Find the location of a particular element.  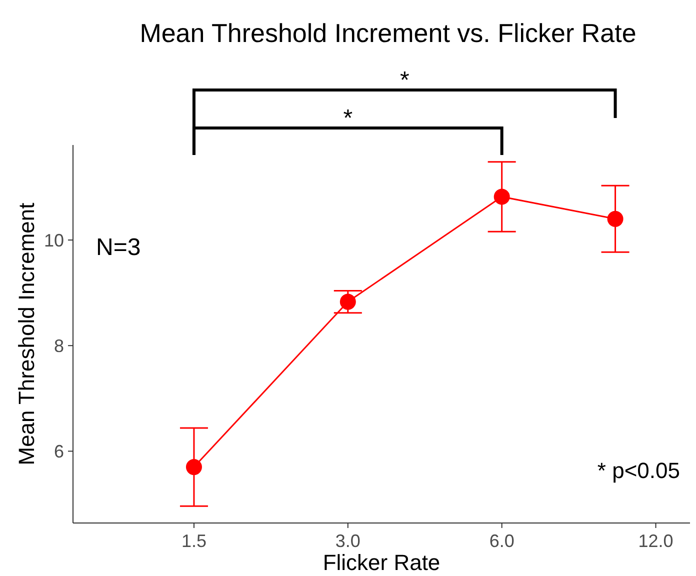

x-tick-label: 3.0 is located at coordinates (347, 541).